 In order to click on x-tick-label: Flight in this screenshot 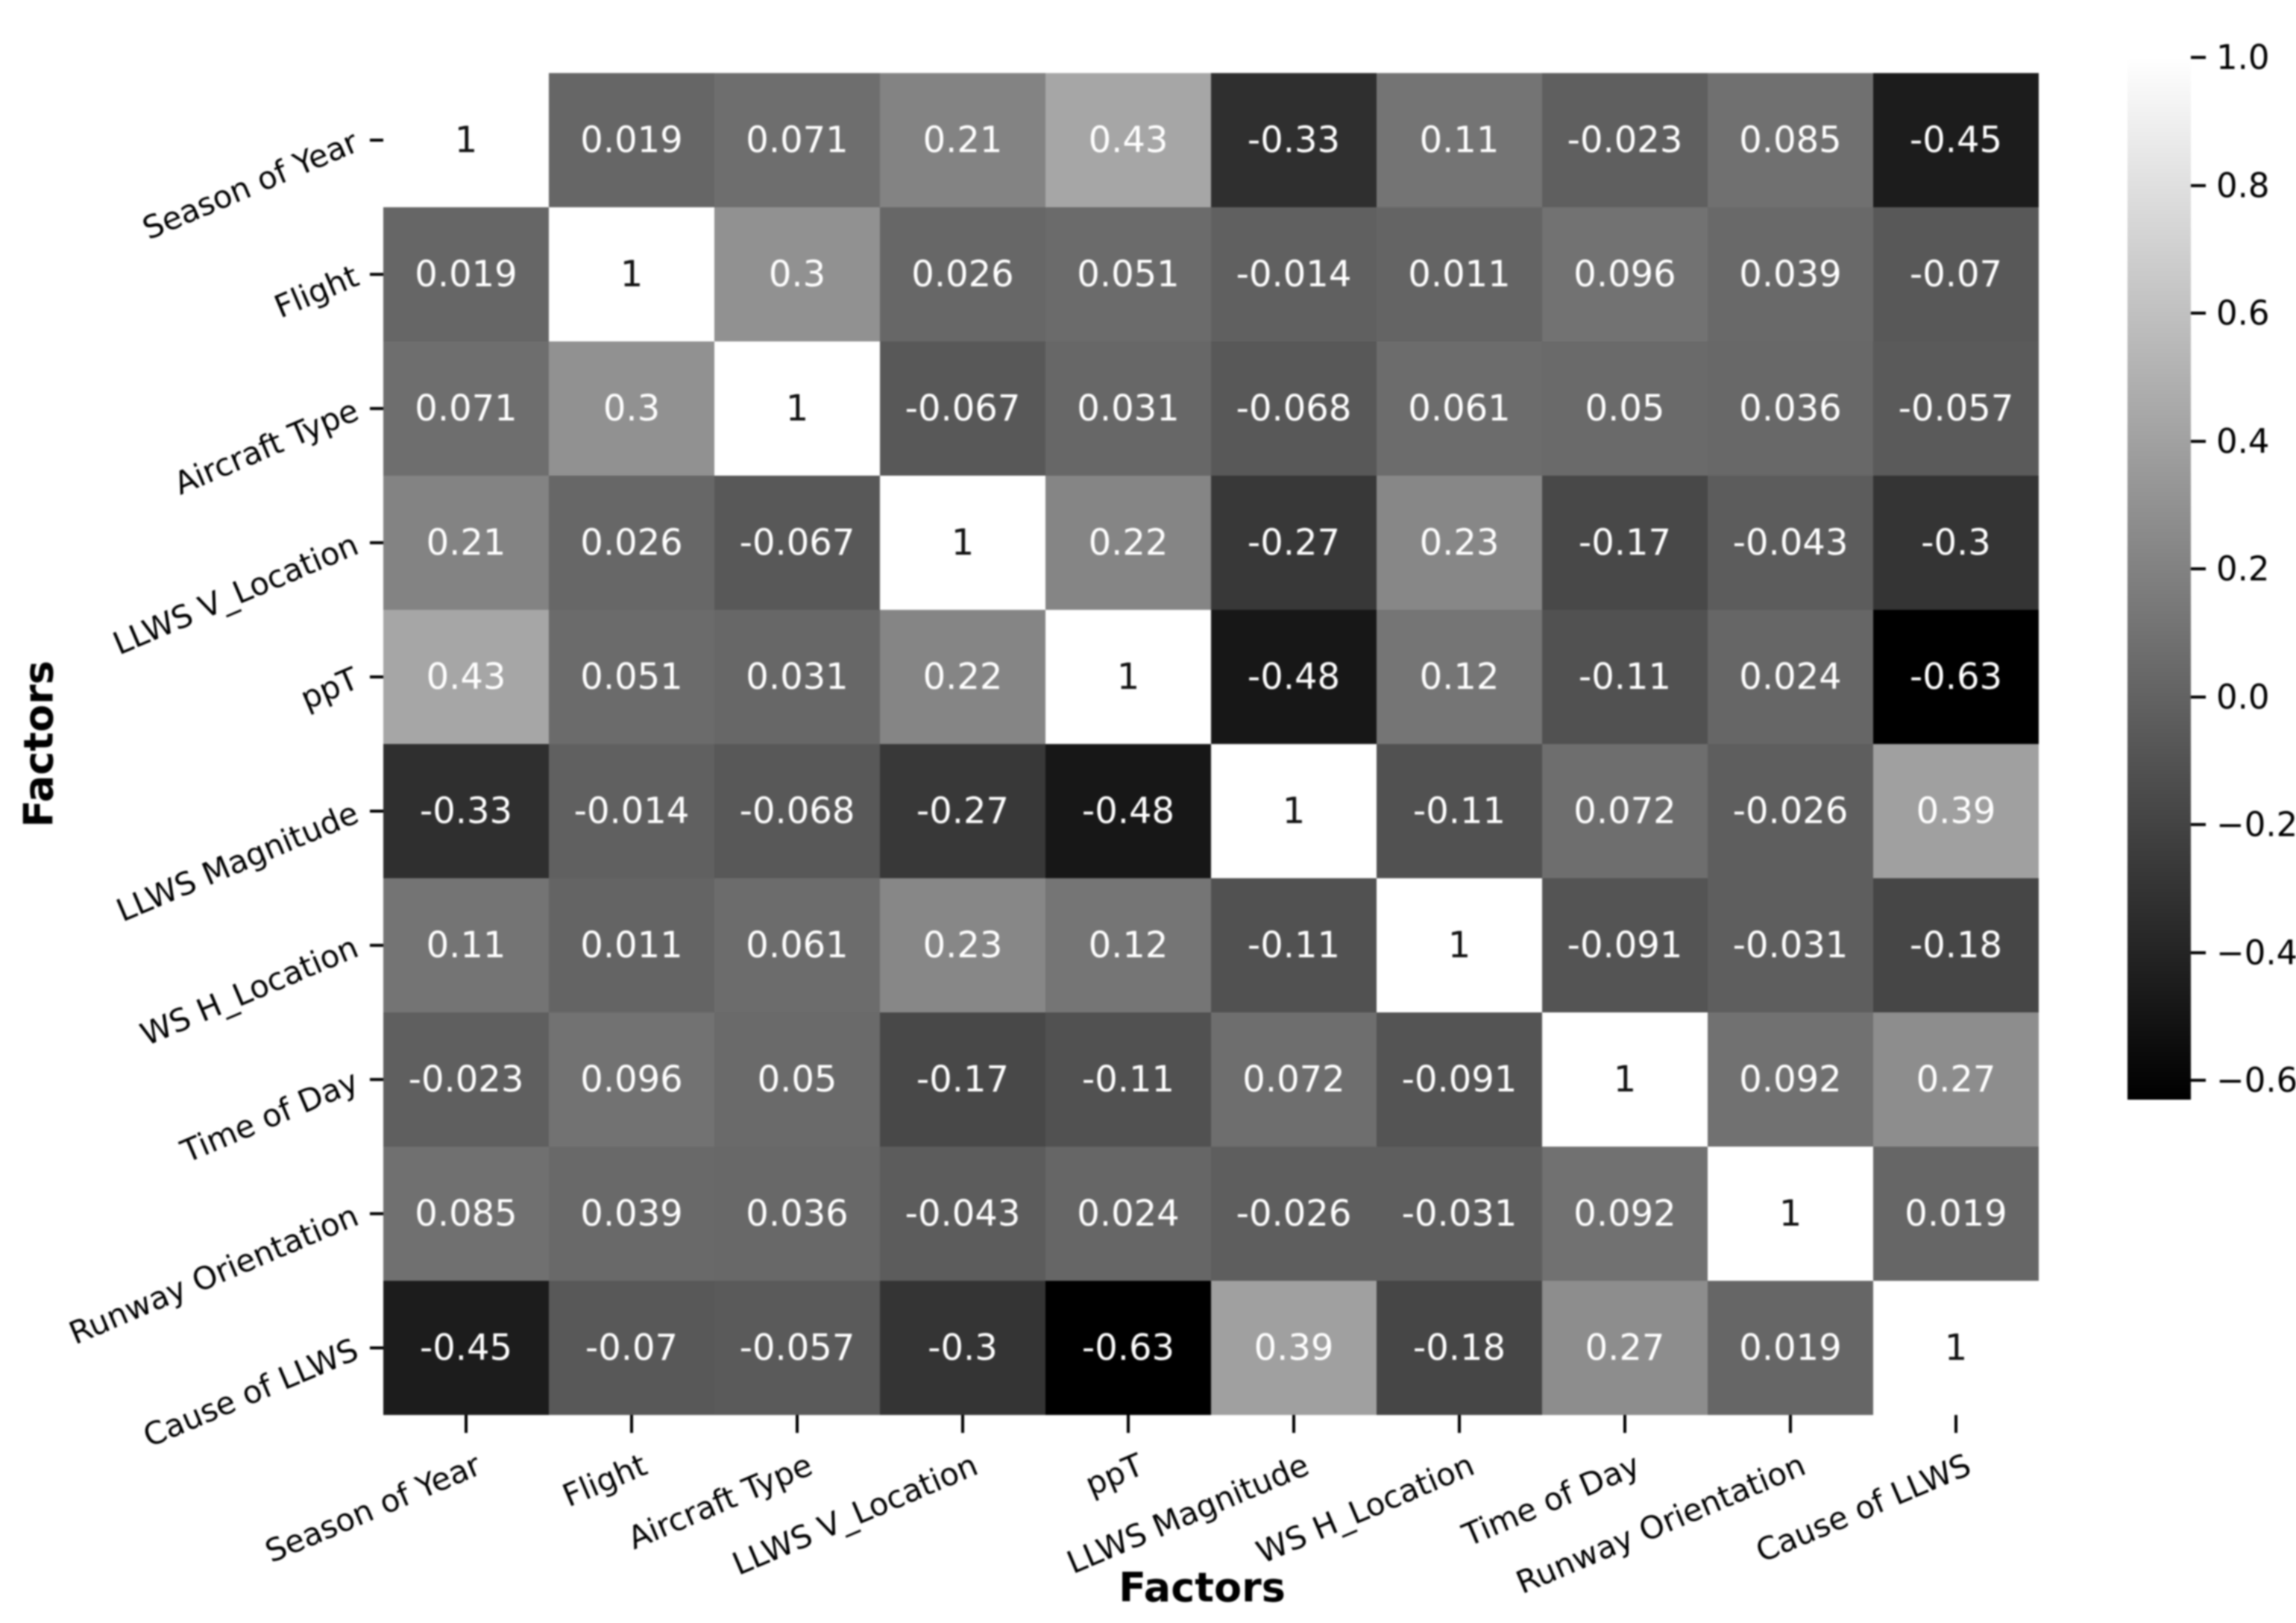, I will do `click(605, 1480)`.